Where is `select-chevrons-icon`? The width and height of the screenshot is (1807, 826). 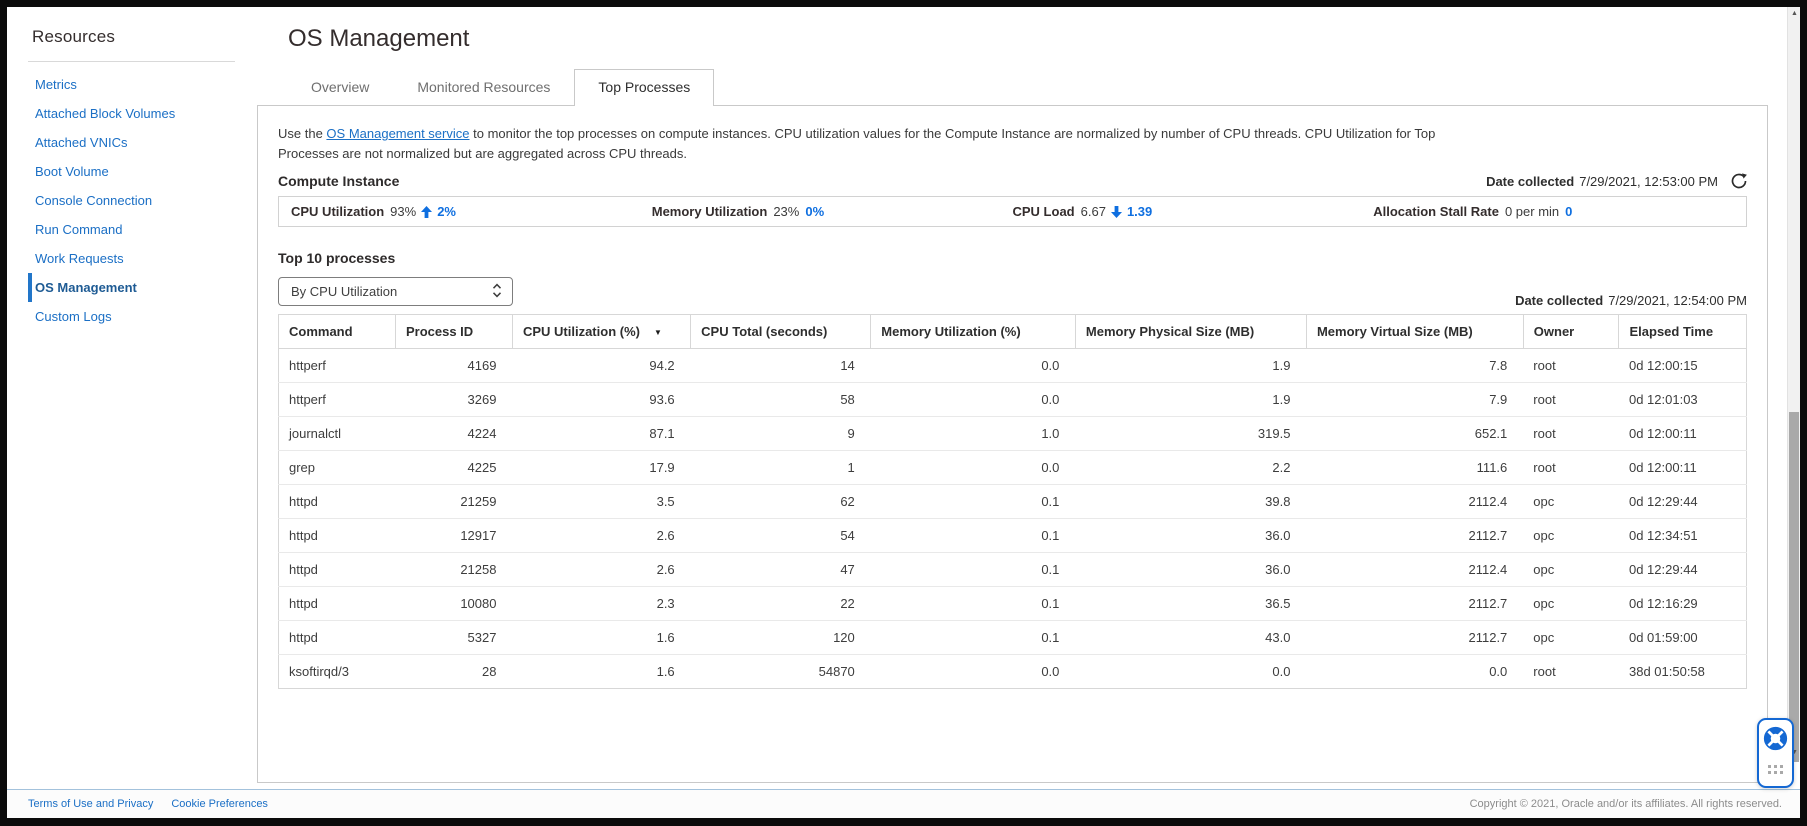
select-chevrons-icon is located at coordinates (497, 292).